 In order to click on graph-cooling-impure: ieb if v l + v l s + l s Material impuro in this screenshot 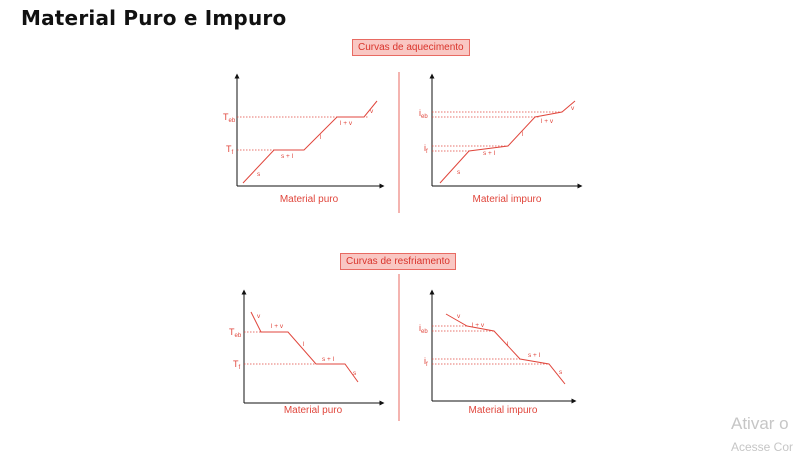, I will do `click(498, 352)`.